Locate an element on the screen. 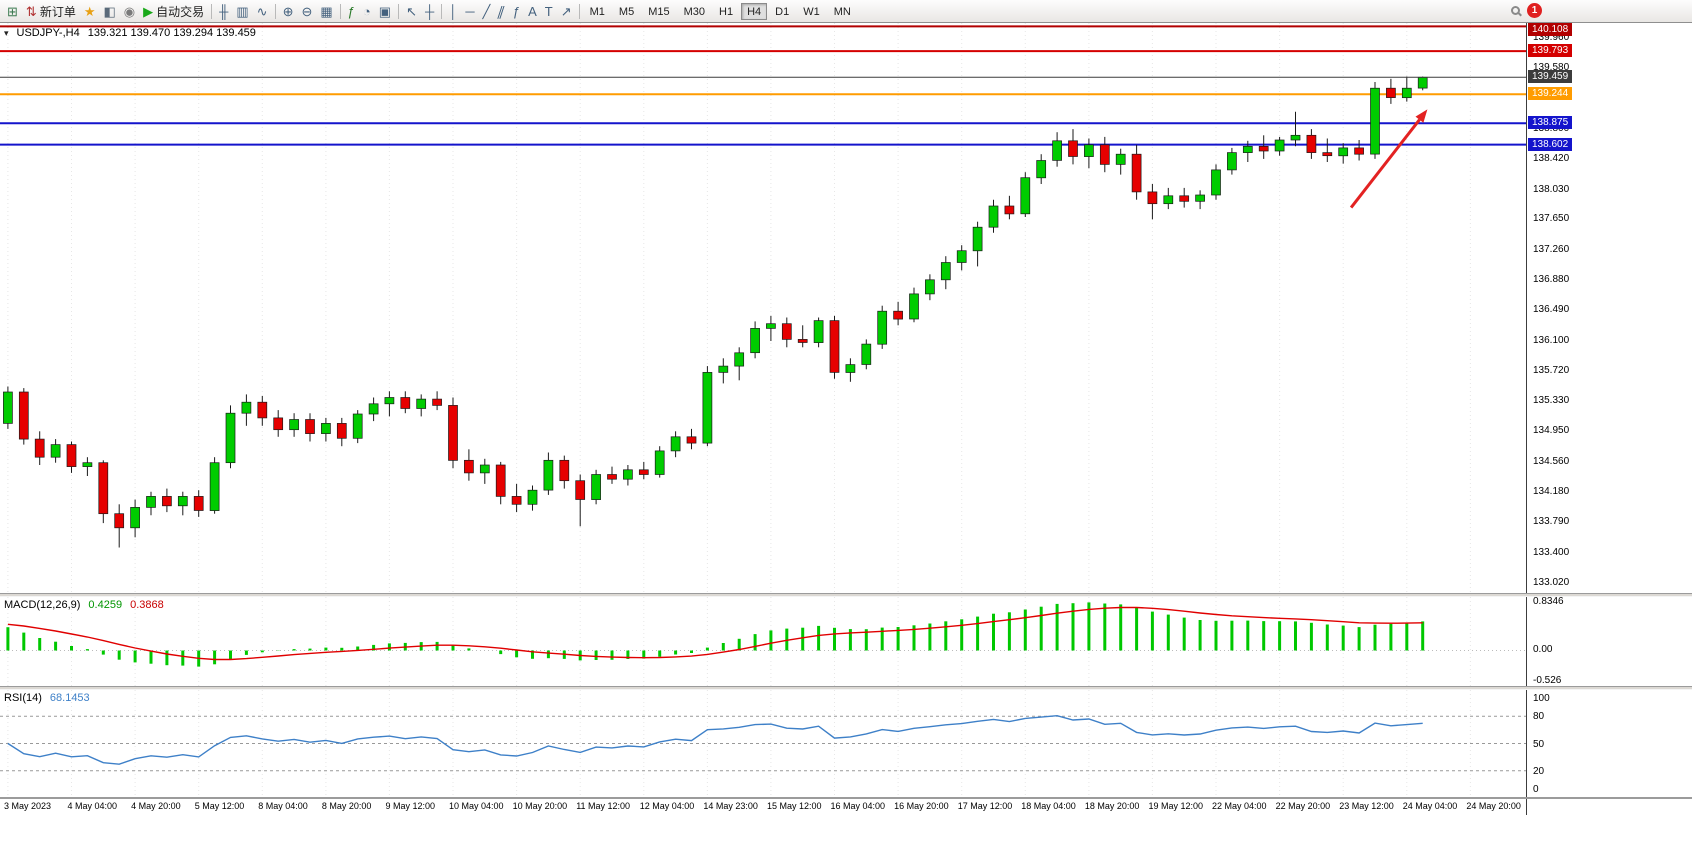  arrows-tool-icon: ↗ is located at coordinates (566, 11).